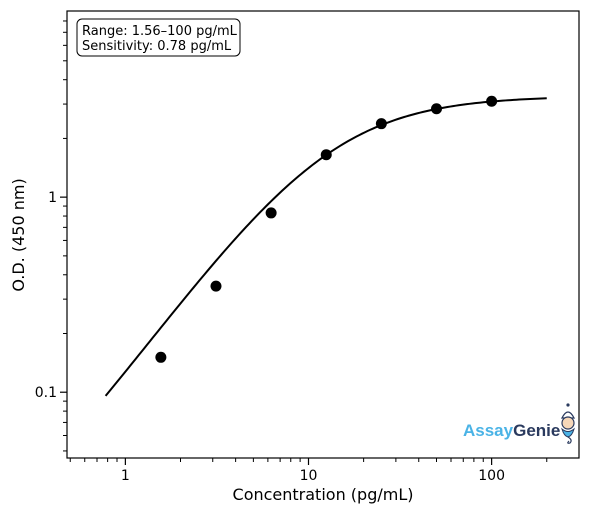 The height and width of the screenshot is (514, 590). I want to click on y-tick-label: 0.1, so click(46, 393).